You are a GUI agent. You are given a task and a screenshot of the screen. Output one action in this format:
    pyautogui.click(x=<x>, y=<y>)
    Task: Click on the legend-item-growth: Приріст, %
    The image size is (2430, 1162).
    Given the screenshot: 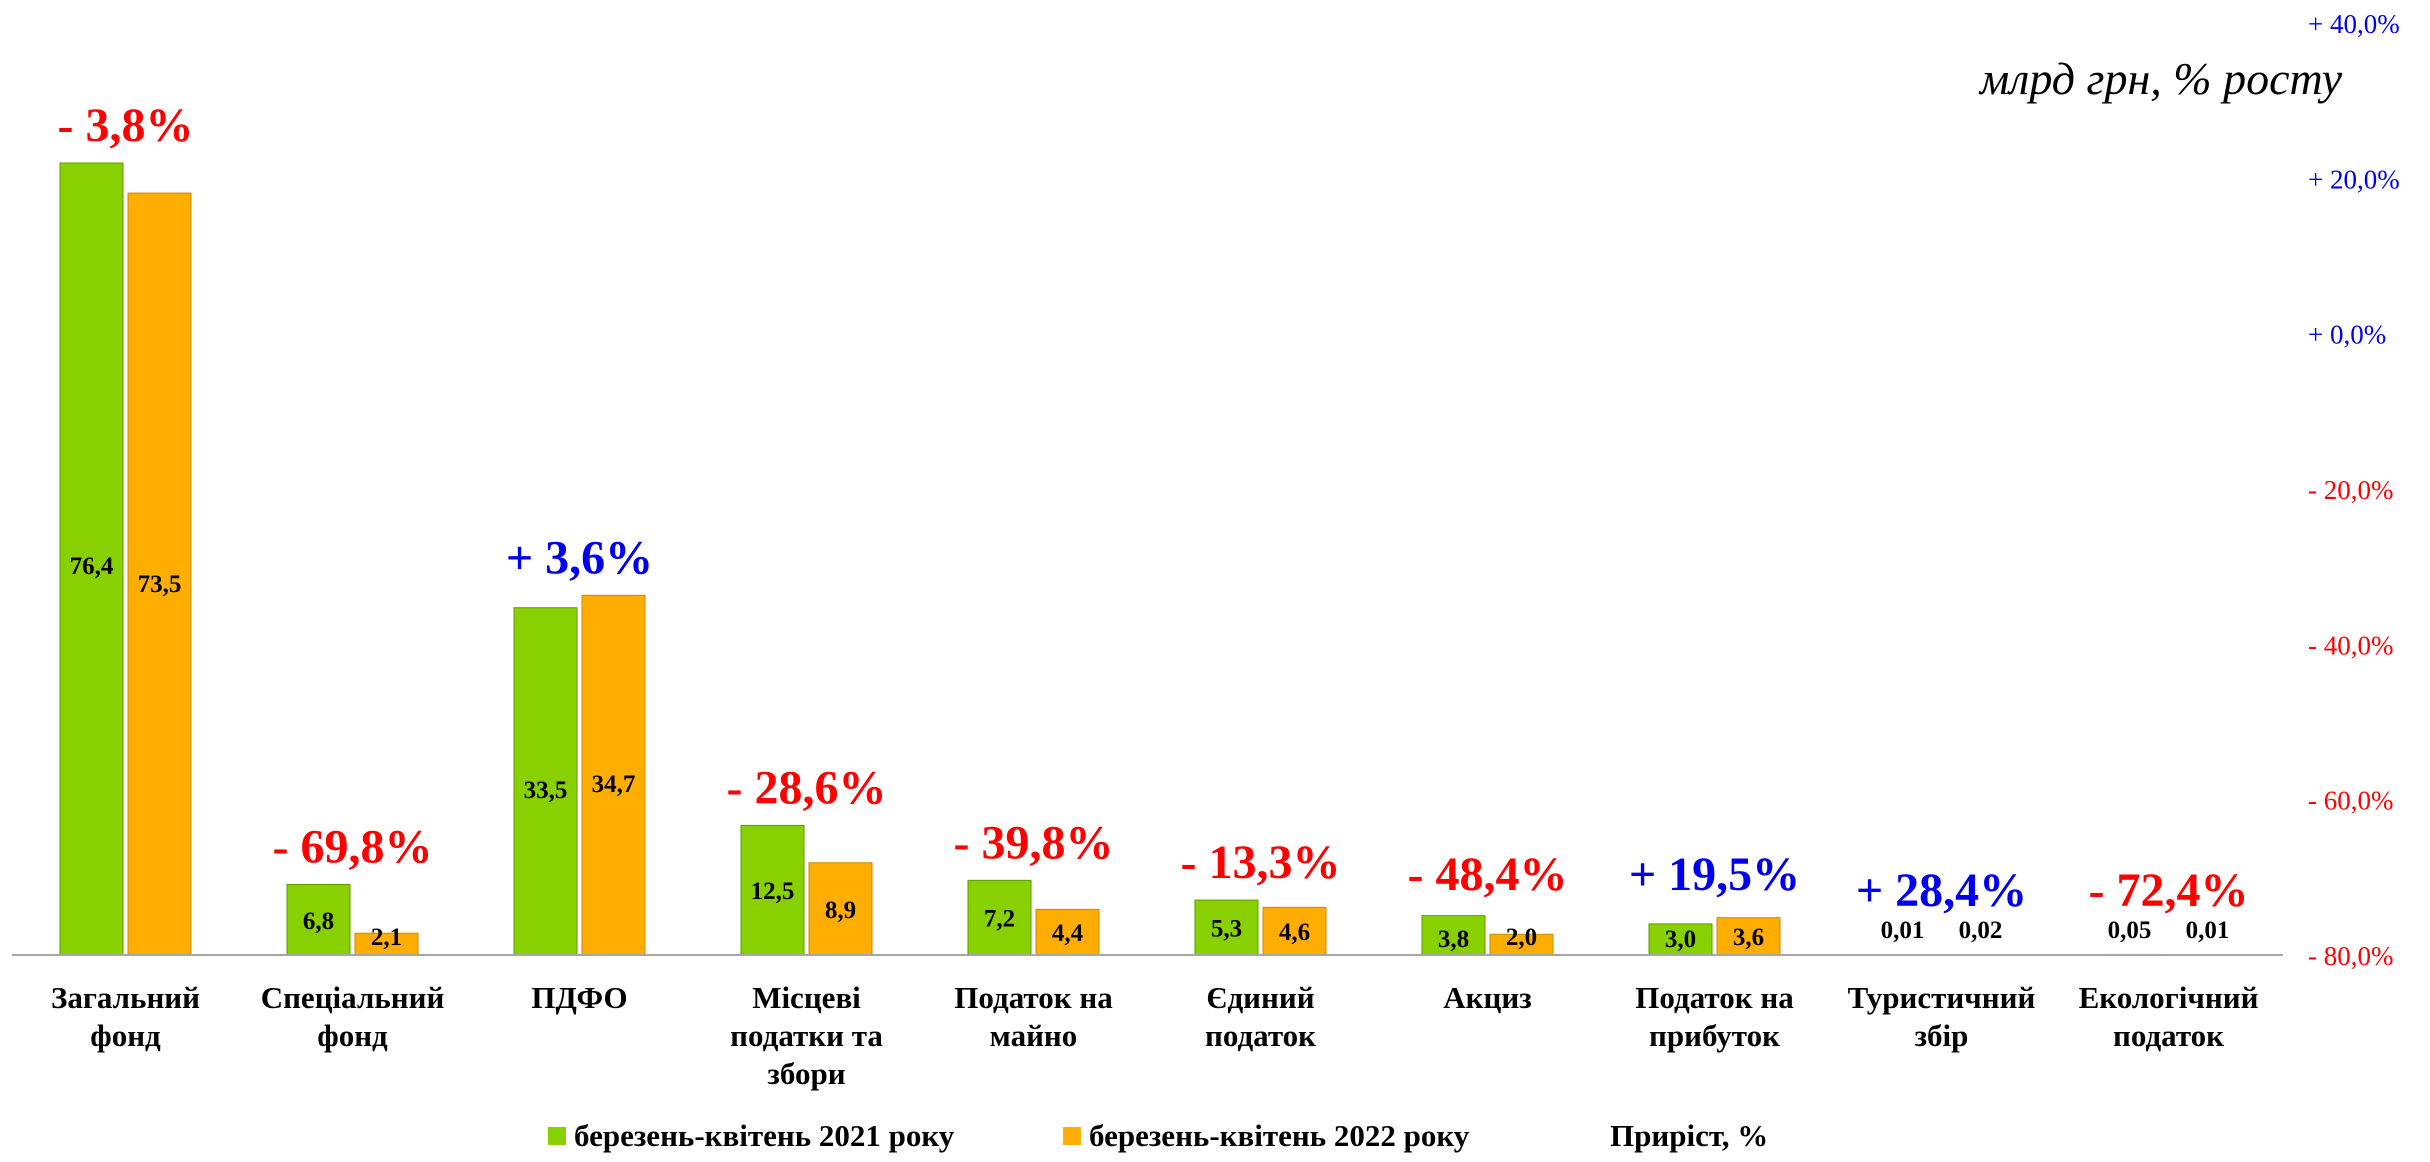 What is the action you would take?
    pyautogui.click(x=1689, y=1136)
    